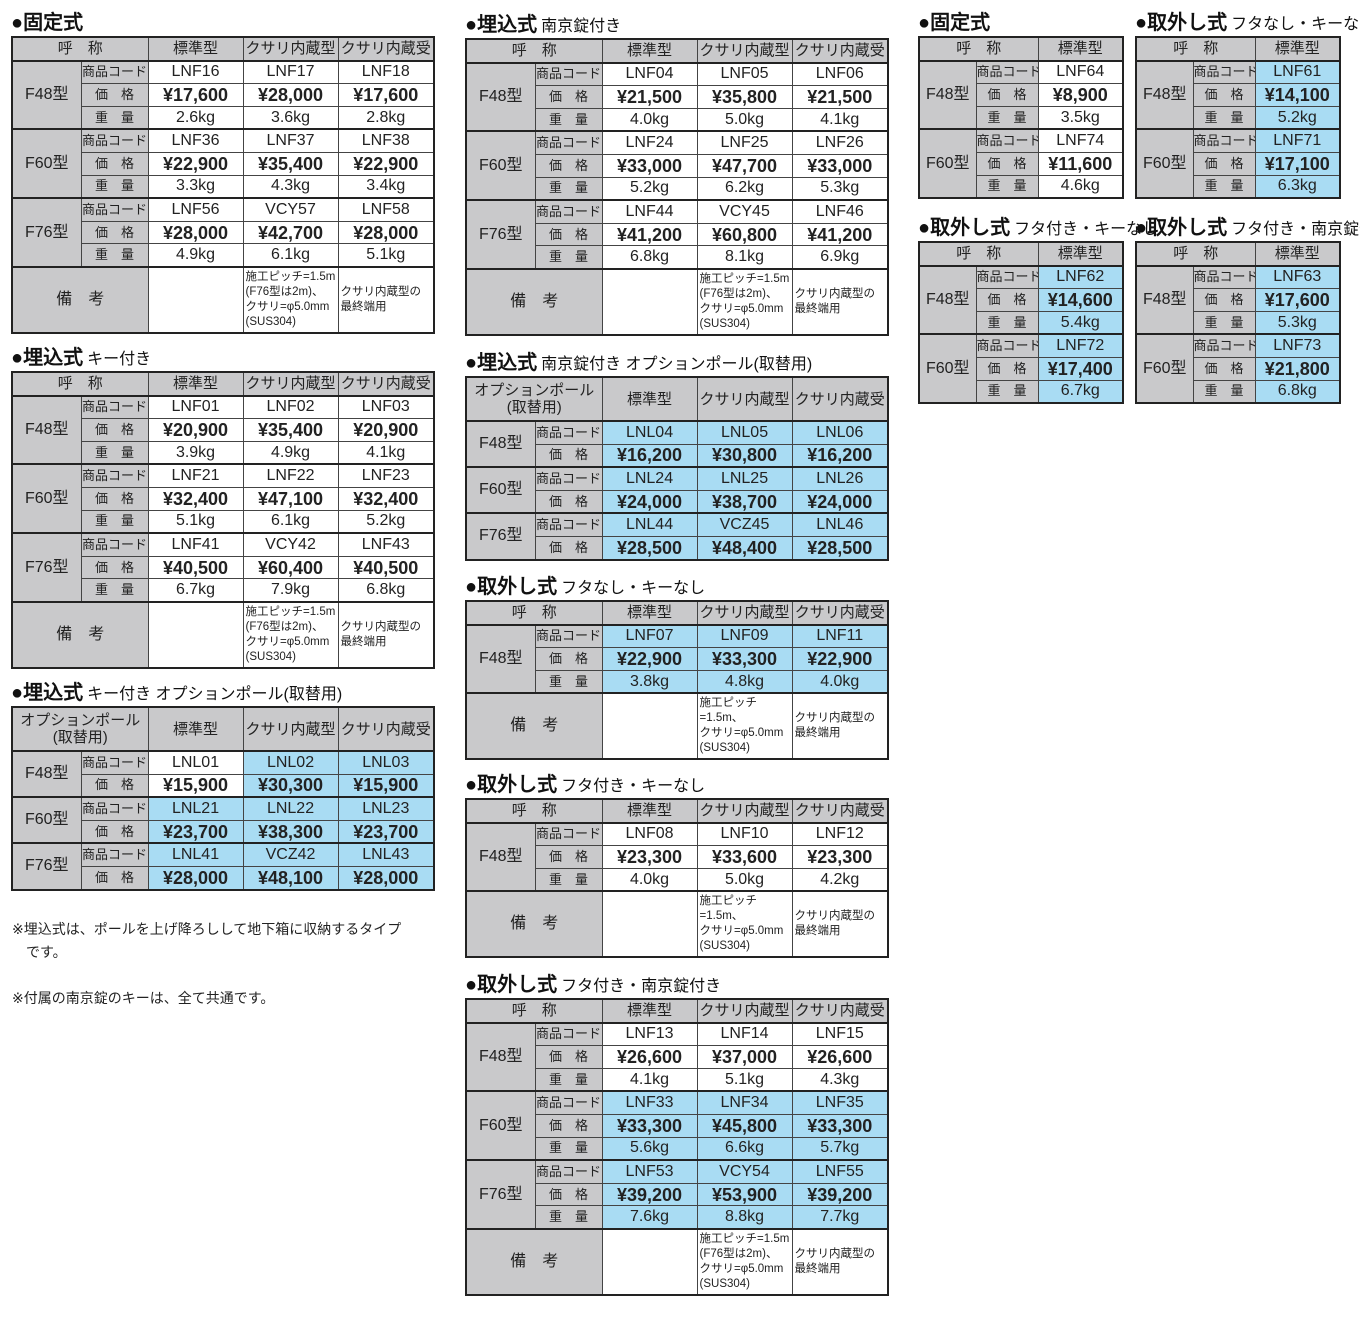 This screenshot has width=1360, height=1318. What do you see at coordinates (386, 187) in the screenshot?
I see `weight: 3.4kg` at bounding box center [386, 187].